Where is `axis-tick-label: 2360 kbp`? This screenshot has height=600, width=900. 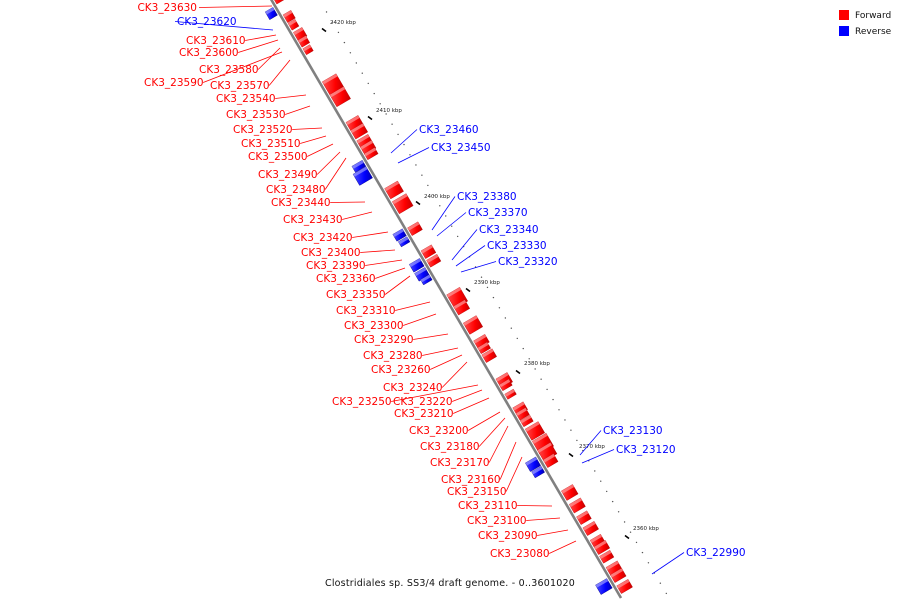 axis-tick-label: 2360 kbp is located at coordinates (646, 529).